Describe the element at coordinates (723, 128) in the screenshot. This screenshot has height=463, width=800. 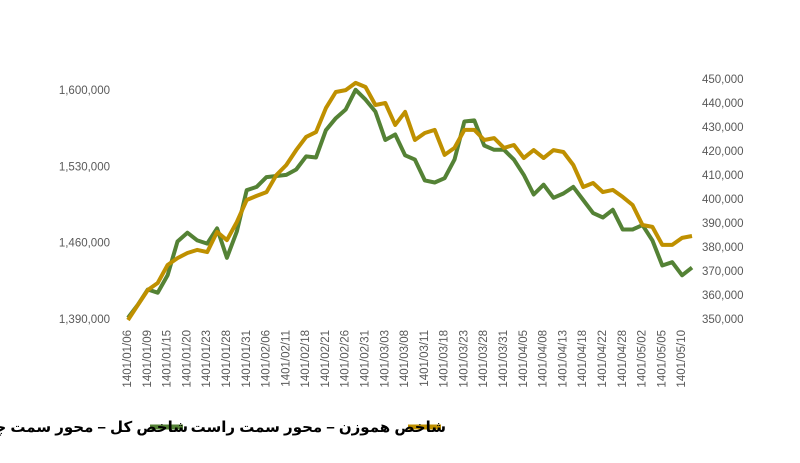
I see `y2-tick-label: 430,000` at that location.